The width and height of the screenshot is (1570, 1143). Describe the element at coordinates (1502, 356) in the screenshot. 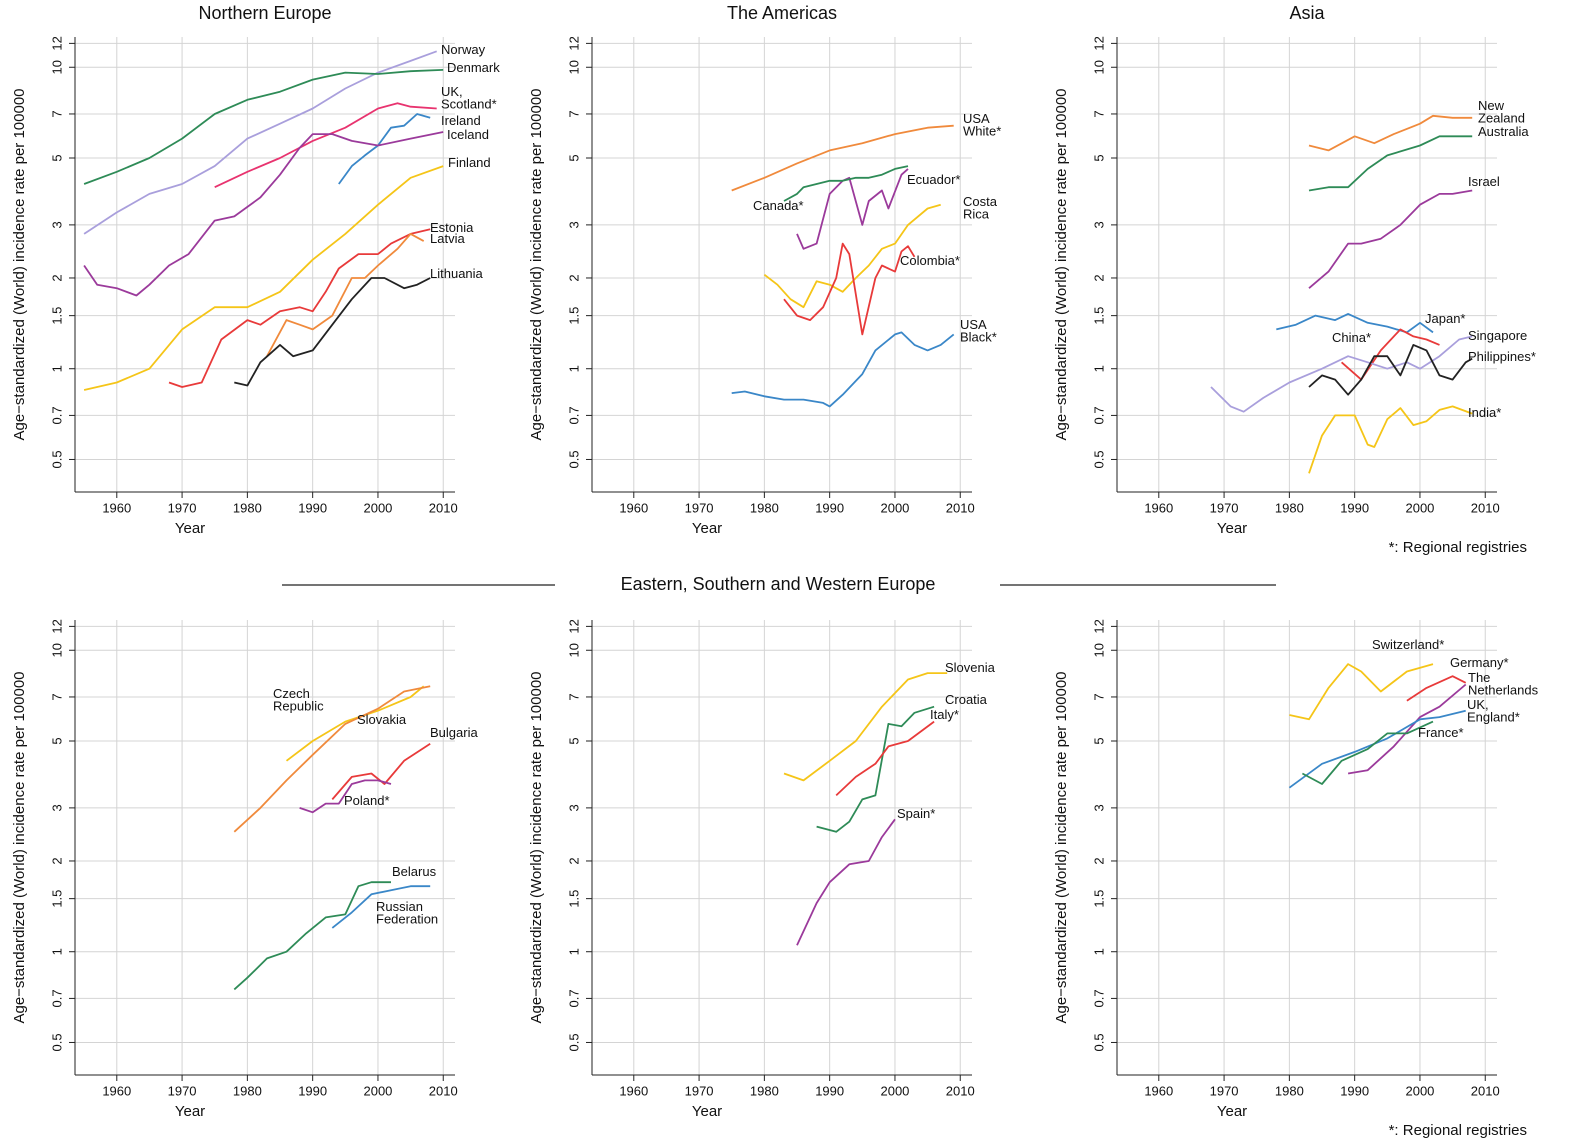

I see `series-label: Philippines*` at that location.